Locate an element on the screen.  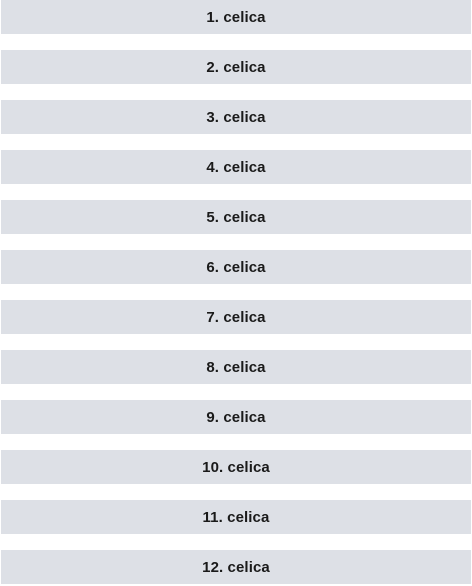
cell-label: 11. celica is located at coordinates (236, 517).